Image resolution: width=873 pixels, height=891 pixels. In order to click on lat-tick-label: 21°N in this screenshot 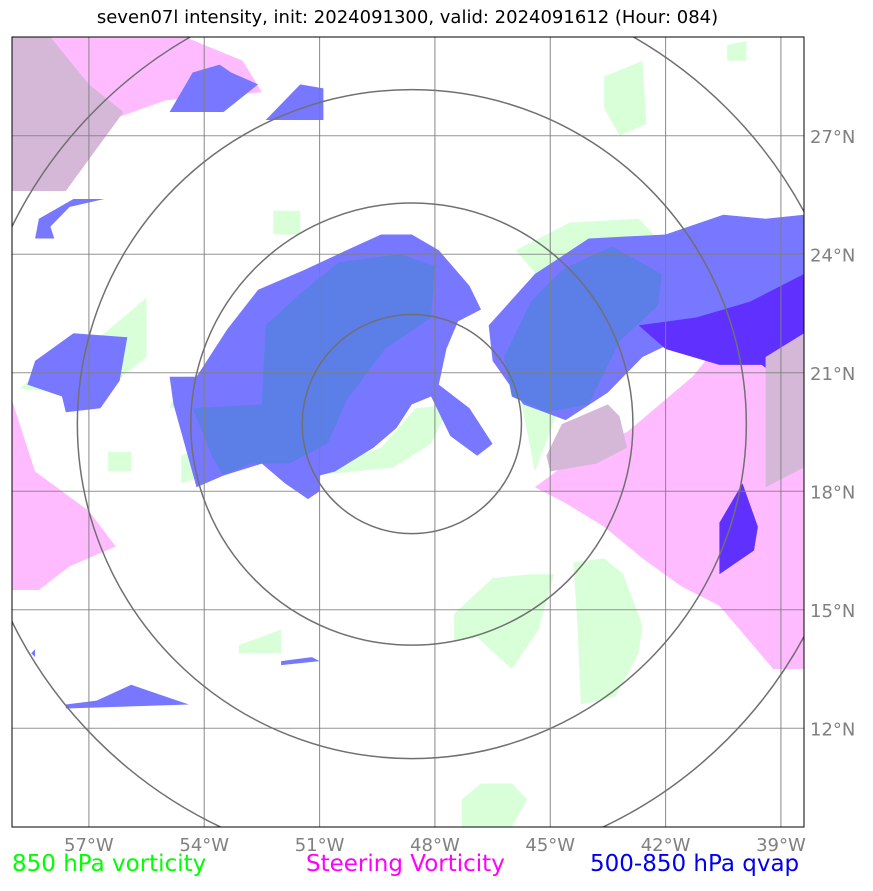, I will do `click(832, 374)`.